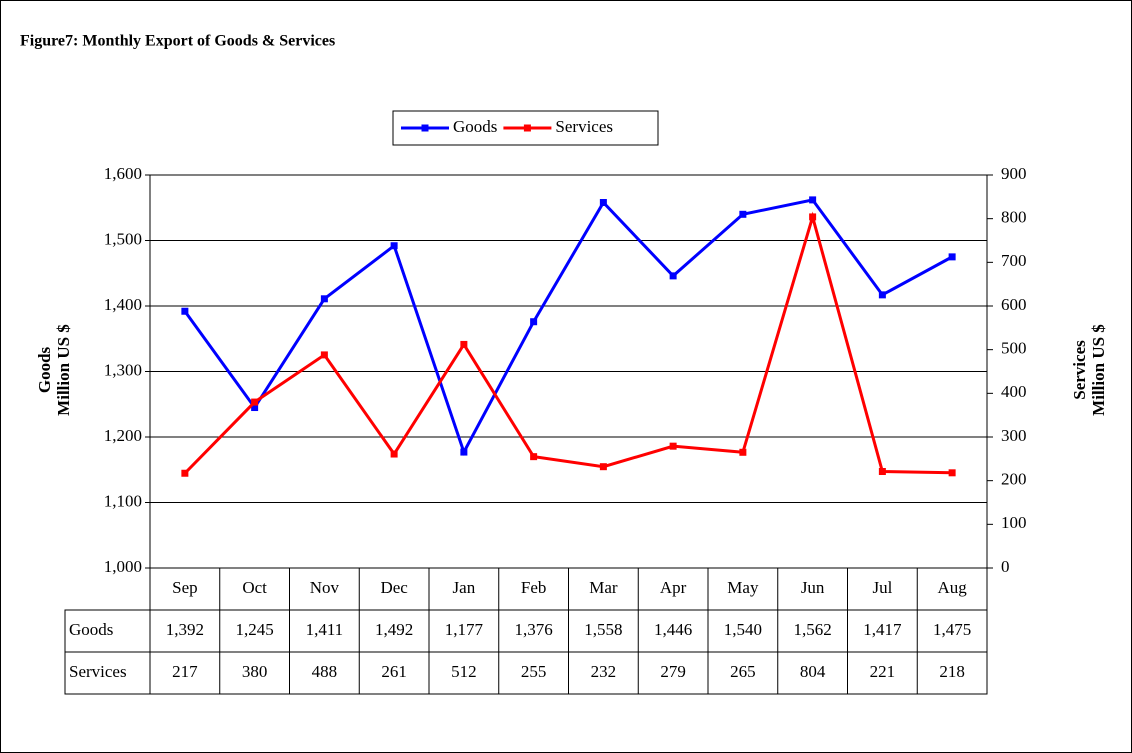  Describe the element at coordinates (534, 671) in the screenshot. I see `data-label: 255` at that location.